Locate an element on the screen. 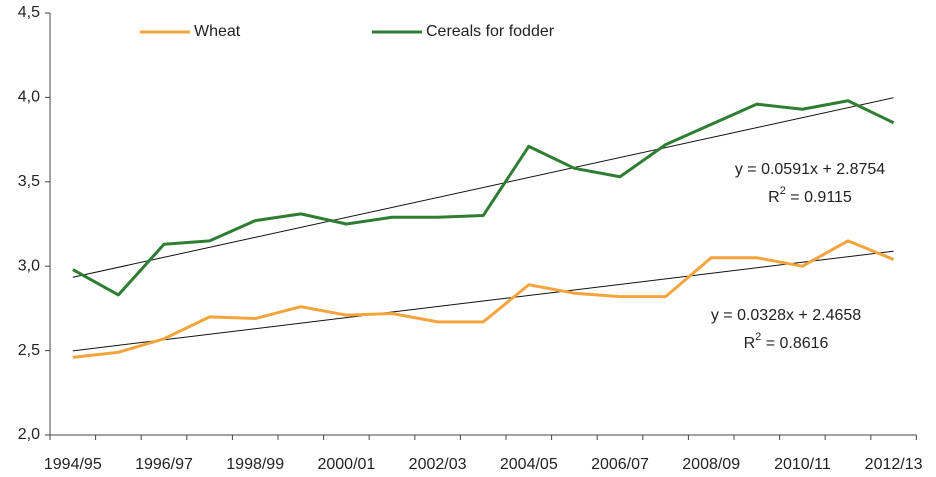 This screenshot has width=936, height=477. y-tick-label: 3,0 is located at coordinates (29, 265).